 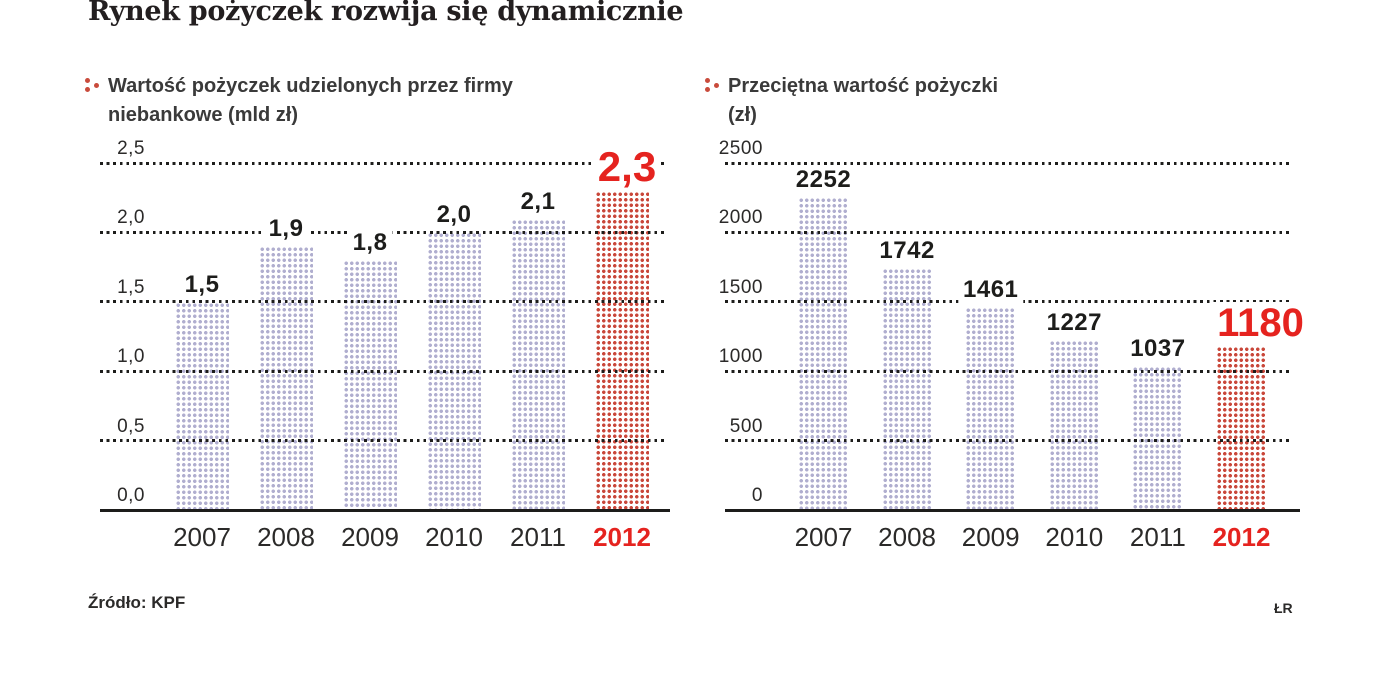 What do you see at coordinates (286, 229) in the screenshot?
I see `value-label-2008: 1,9` at bounding box center [286, 229].